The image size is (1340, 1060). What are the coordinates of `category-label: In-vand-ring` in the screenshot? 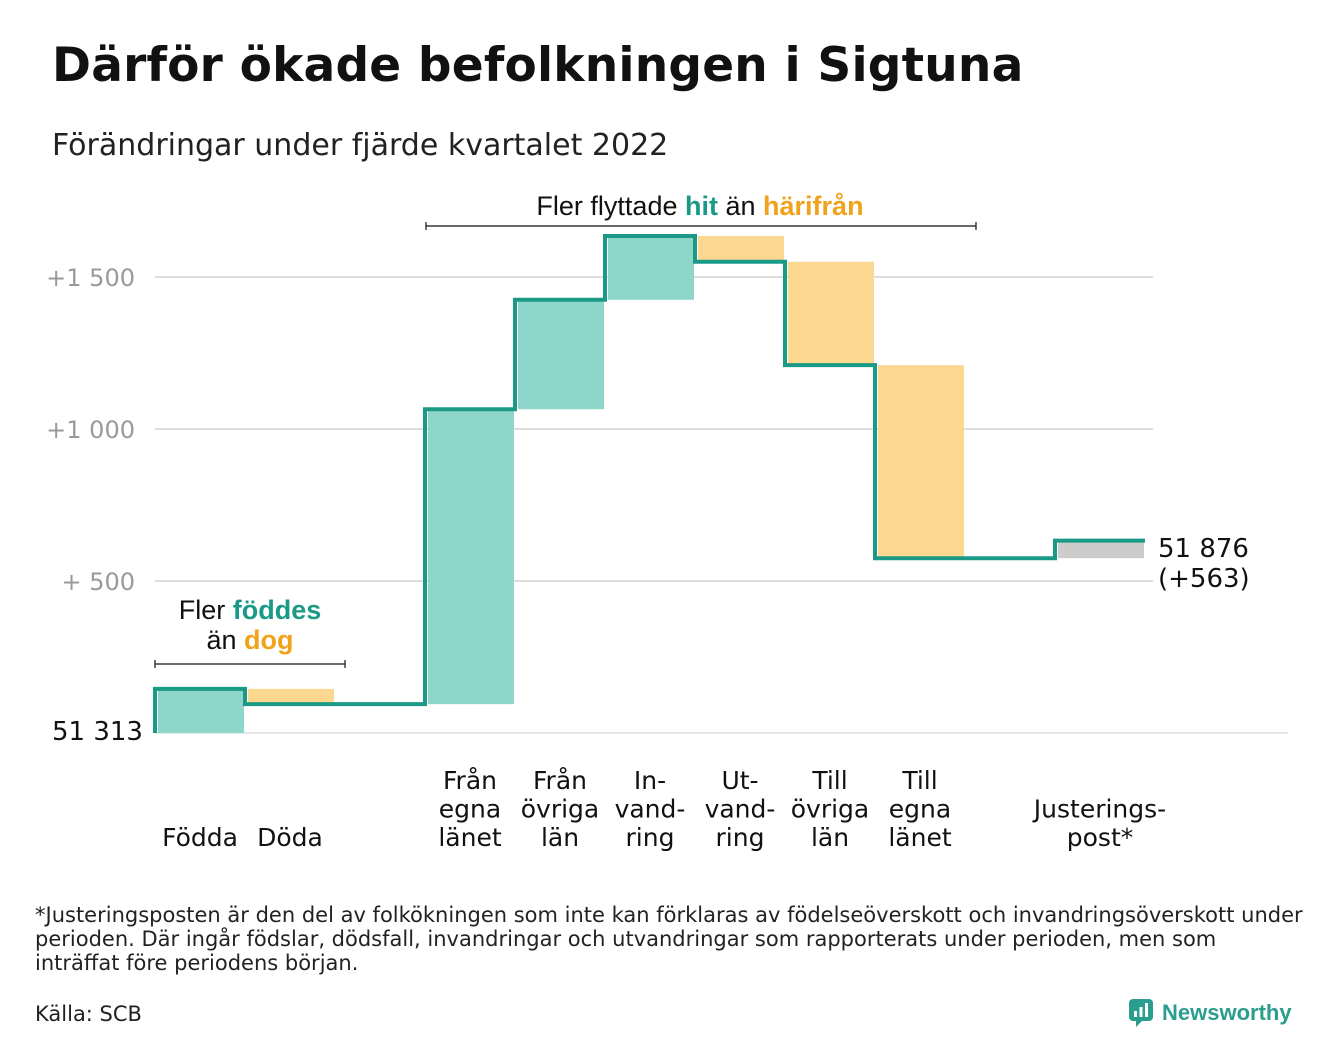 It's located at (650, 809).